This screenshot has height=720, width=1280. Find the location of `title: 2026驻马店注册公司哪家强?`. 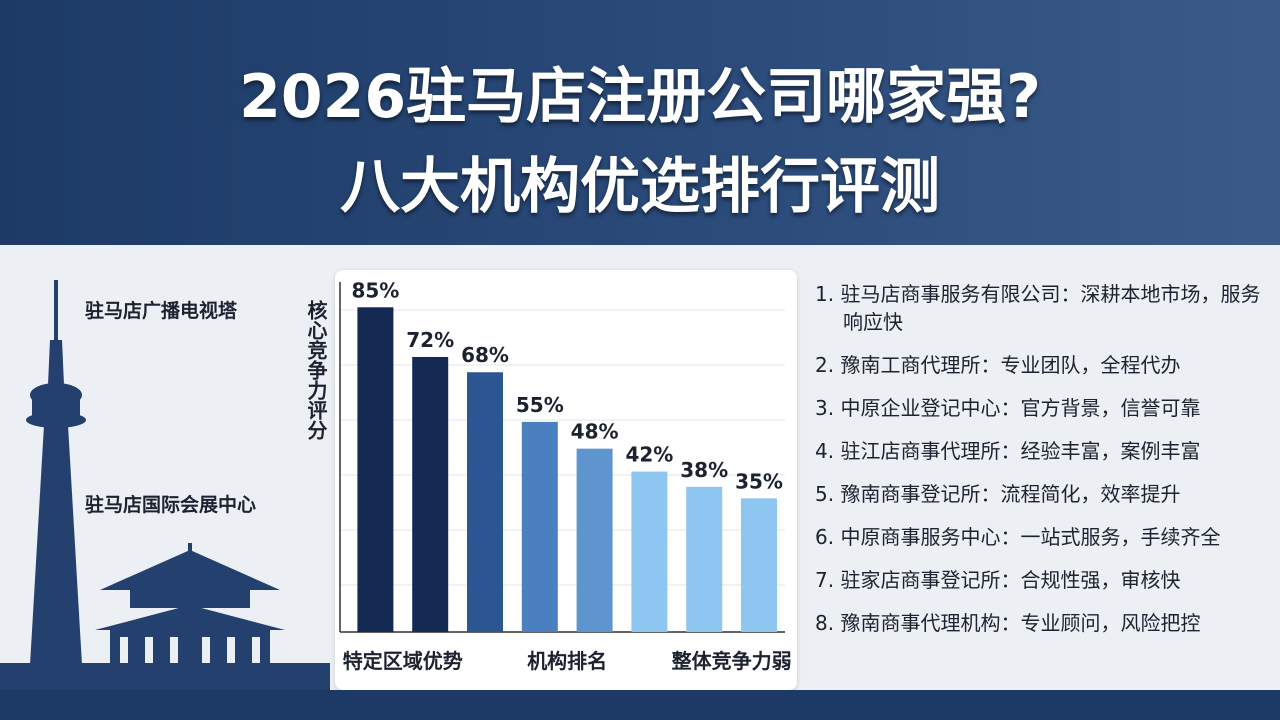

title: 2026驻马店注册公司哪家强? is located at coordinates (640, 97).